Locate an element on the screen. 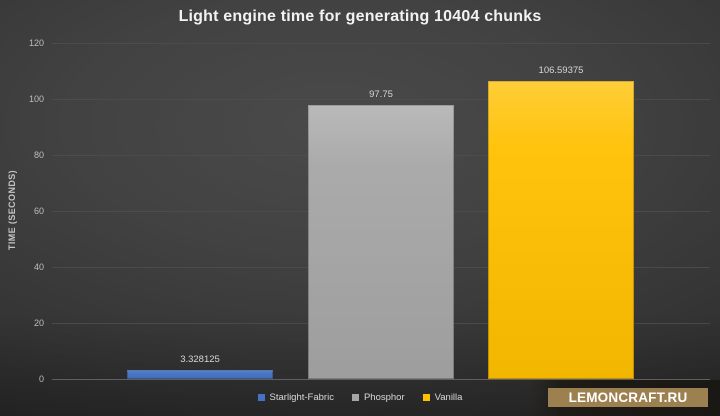 The image size is (720, 416). legend-label: Vanilla is located at coordinates (448, 397).